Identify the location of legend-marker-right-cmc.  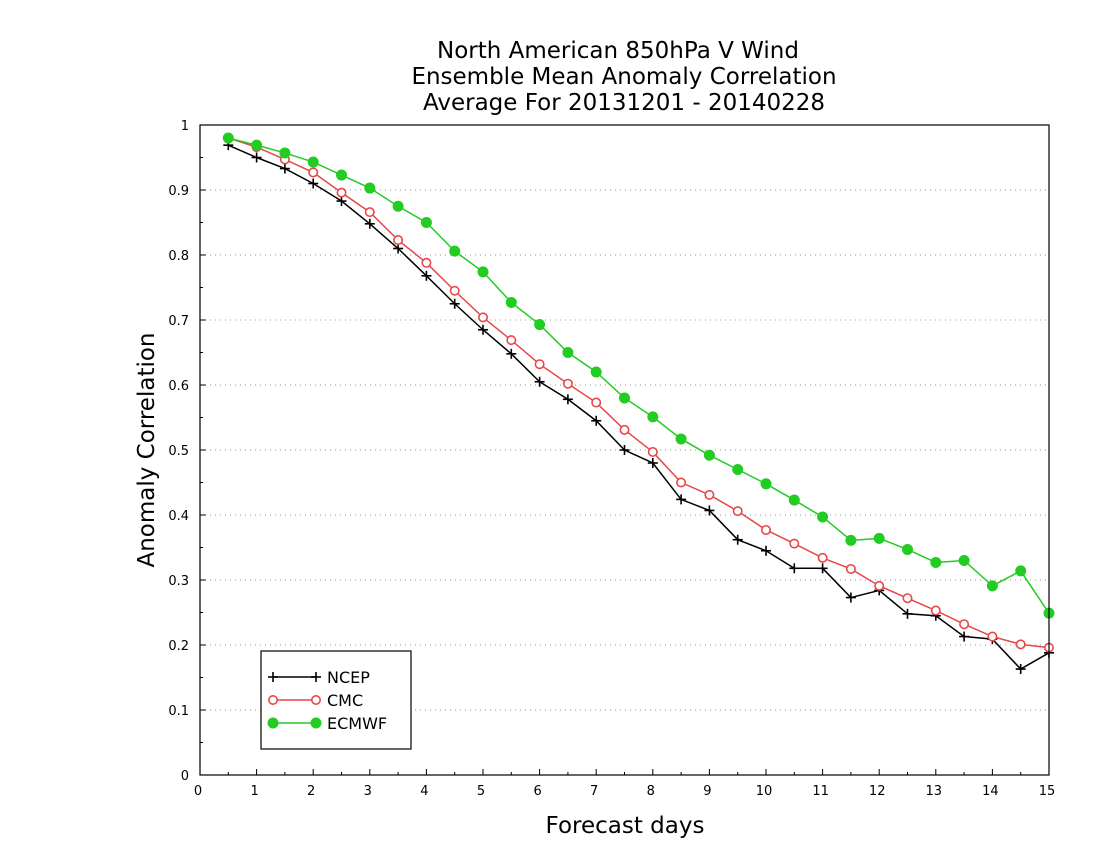
(315, 699).